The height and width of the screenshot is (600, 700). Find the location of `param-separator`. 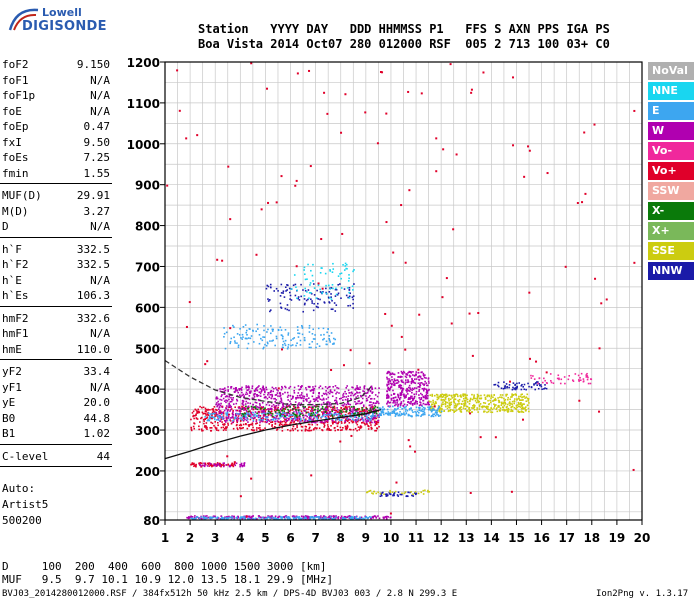

param-separator is located at coordinates (56, 444).